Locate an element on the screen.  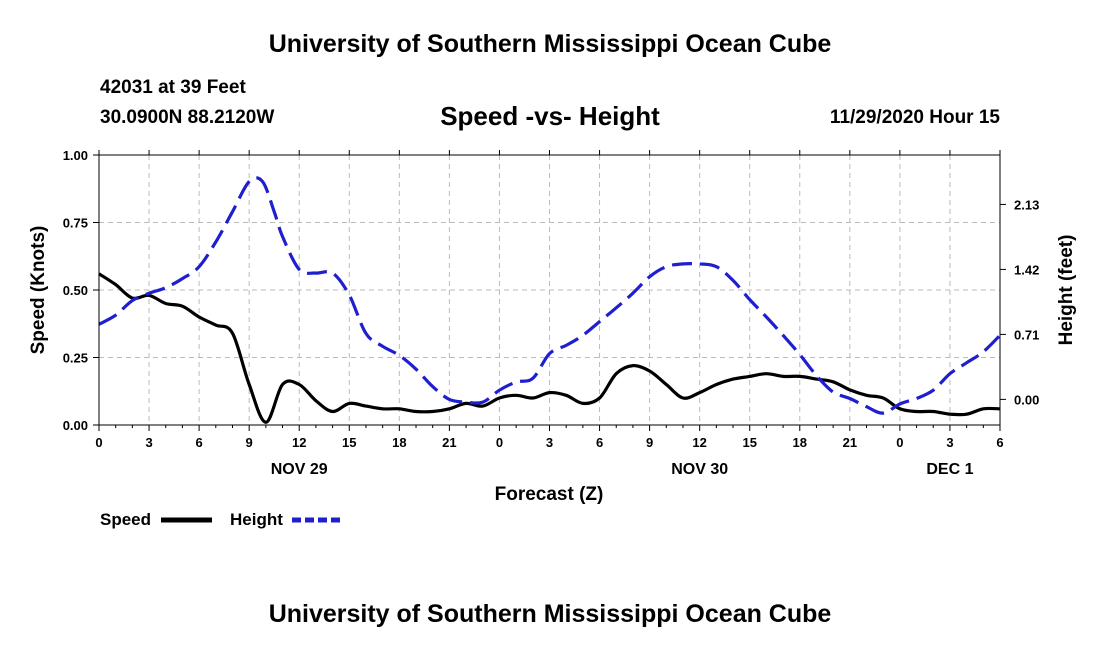
y-tick-label: 0.50 is located at coordinates (75, 290).